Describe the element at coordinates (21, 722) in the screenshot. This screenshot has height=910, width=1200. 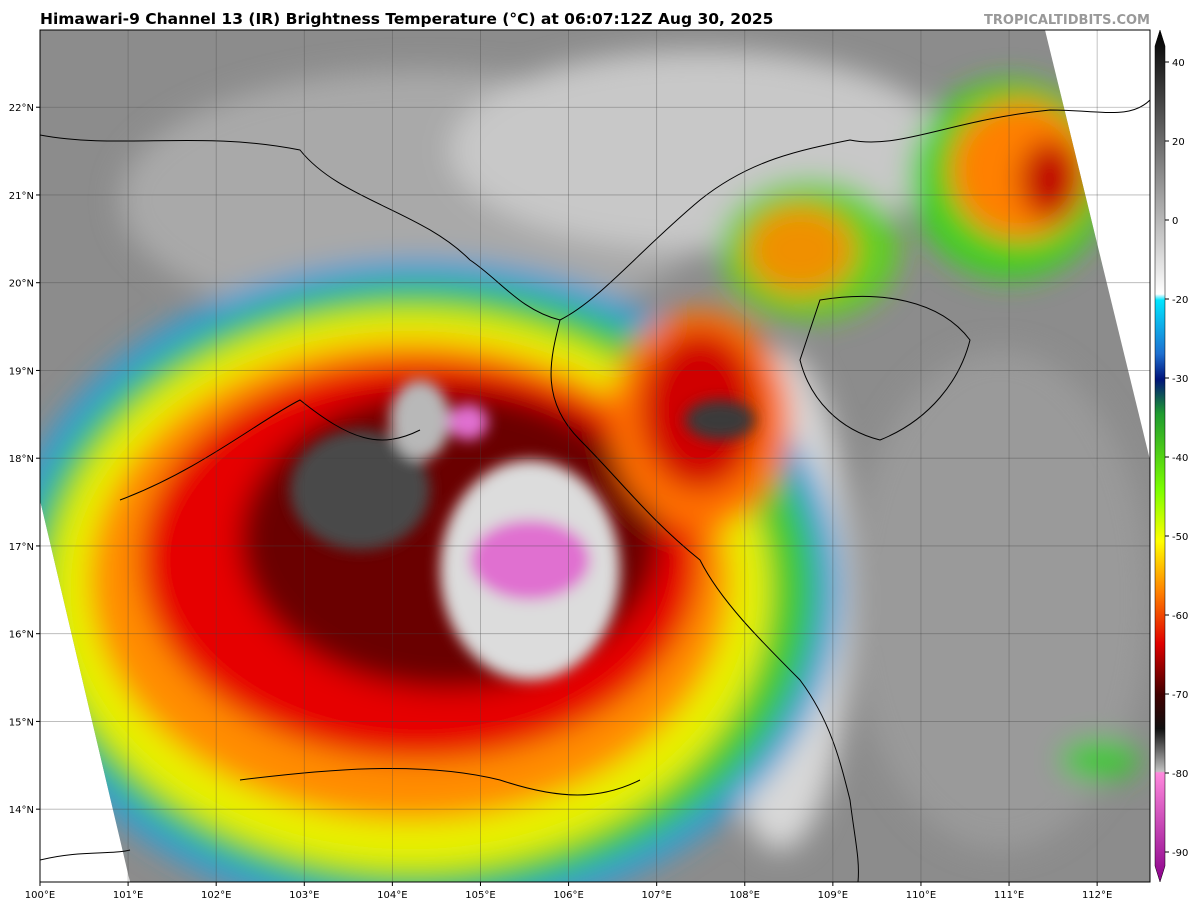
I see `lat-tick-label: 15°N` at that location.